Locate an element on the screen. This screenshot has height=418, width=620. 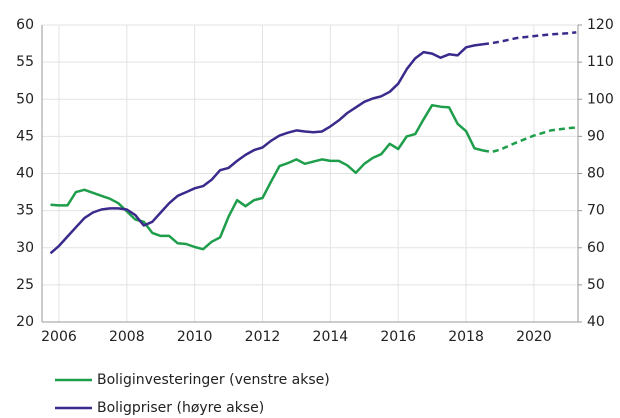
y-tick-label: 45 is located at coordinates (25, 136).